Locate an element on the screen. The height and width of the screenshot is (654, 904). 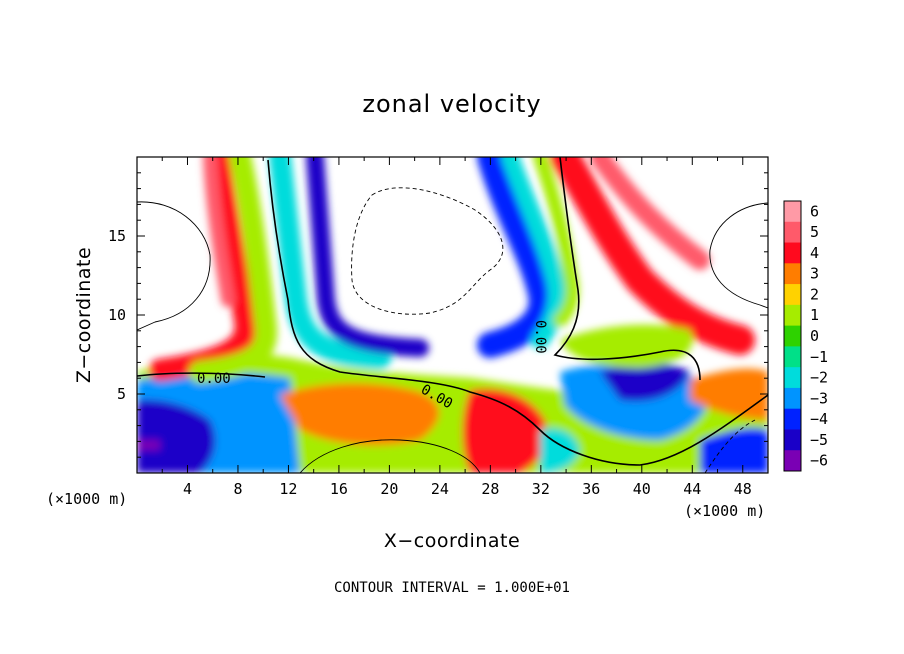
colorbar-label: 1 is located at coordinates (814, 315).